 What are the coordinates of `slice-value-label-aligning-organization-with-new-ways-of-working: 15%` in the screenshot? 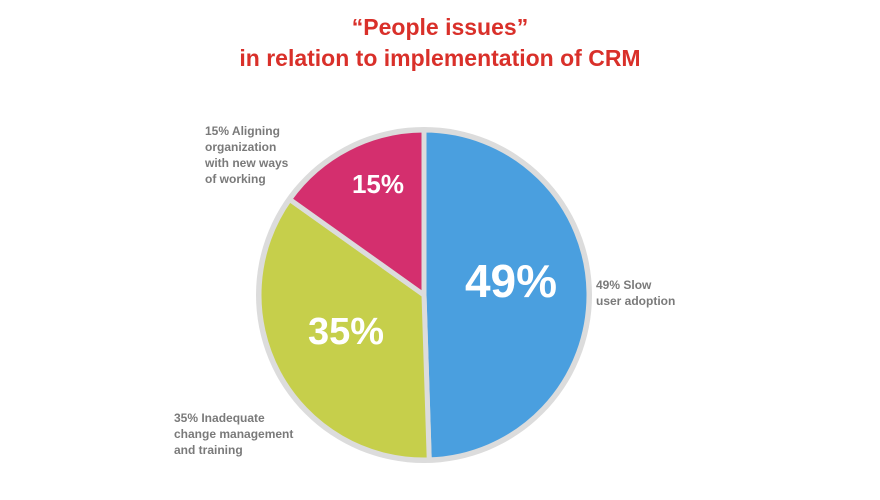 It's located at (378, 184).